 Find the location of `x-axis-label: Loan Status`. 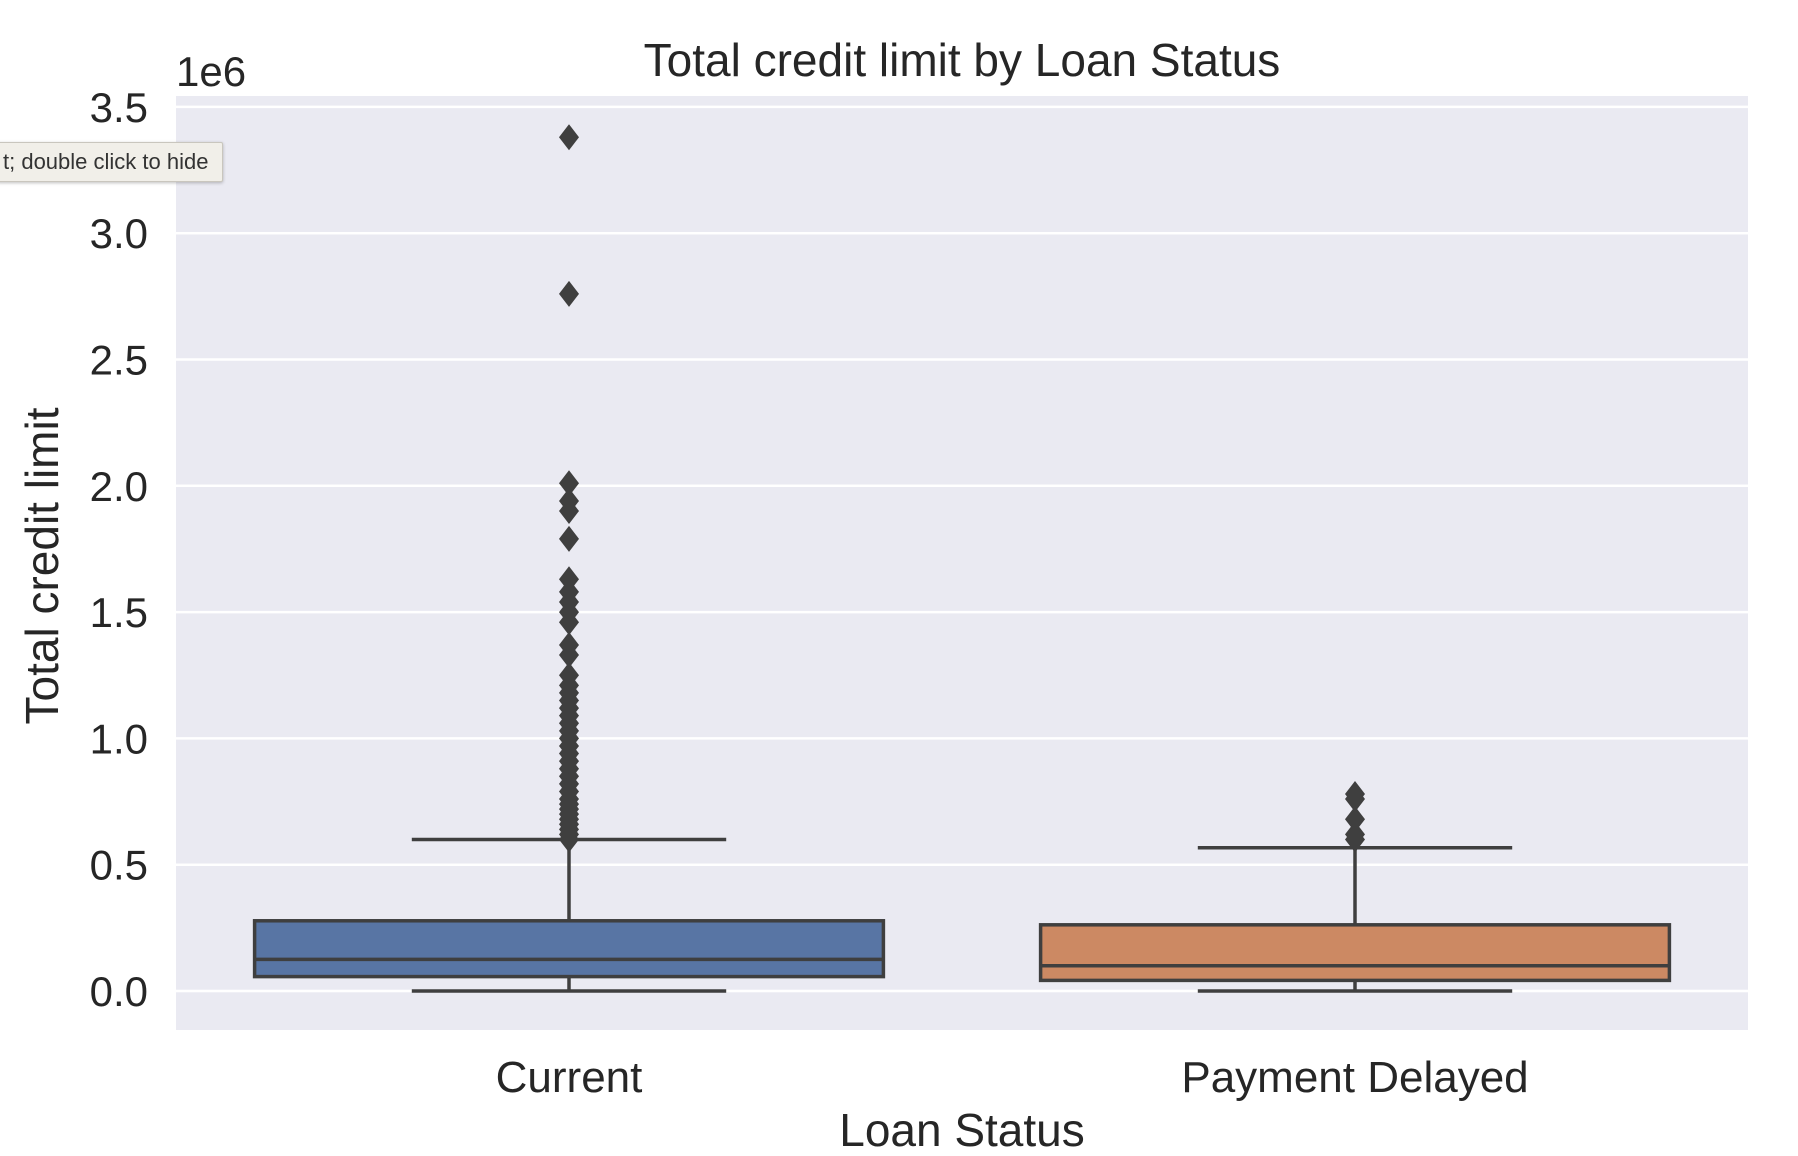

x-axis-label: Loan Status is located at coordinates (962, 1130).